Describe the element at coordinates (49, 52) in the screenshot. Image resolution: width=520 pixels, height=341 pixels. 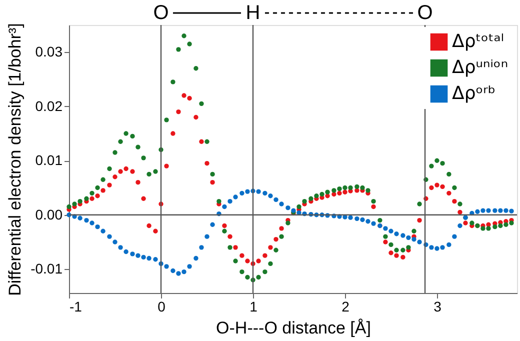
I see `y-tick-label: 0.03` at that location.